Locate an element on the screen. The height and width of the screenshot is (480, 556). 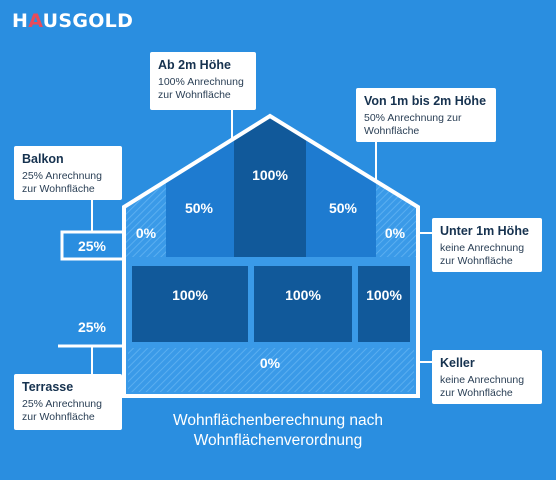
callout-keller-title: Keller is located at coordinates (457, 363).